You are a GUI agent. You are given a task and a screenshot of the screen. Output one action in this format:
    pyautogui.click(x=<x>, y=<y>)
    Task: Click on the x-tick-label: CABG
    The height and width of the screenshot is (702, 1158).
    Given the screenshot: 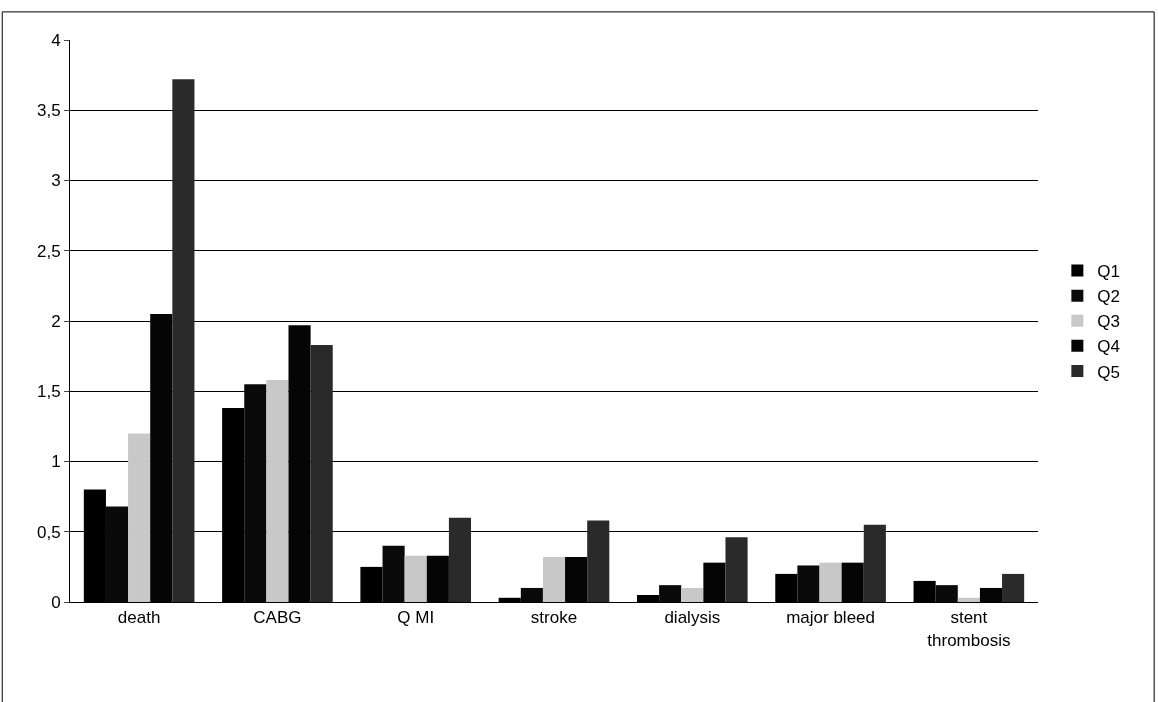 What is the action you would take?
    pyautogui.click(x=277, y=618)
    